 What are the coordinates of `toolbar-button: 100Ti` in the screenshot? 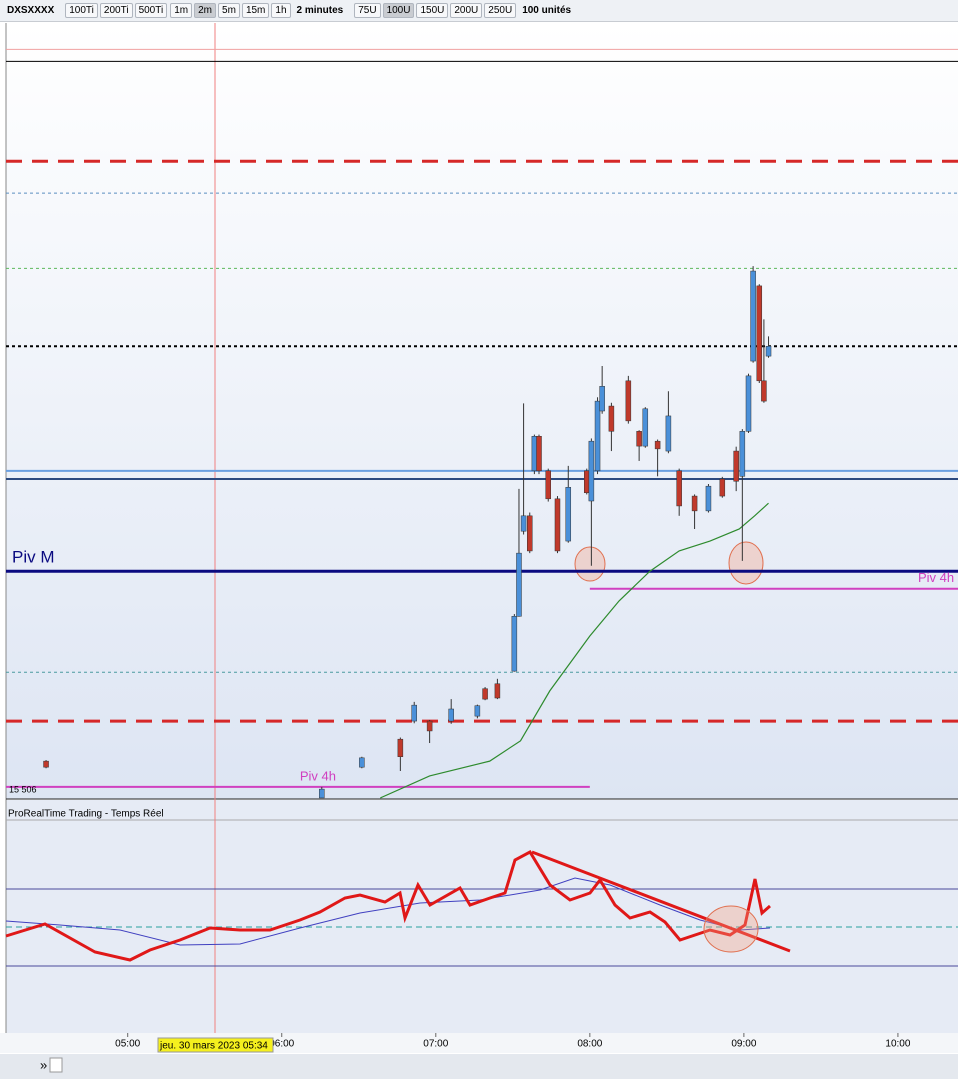 It's located at (81, 10).